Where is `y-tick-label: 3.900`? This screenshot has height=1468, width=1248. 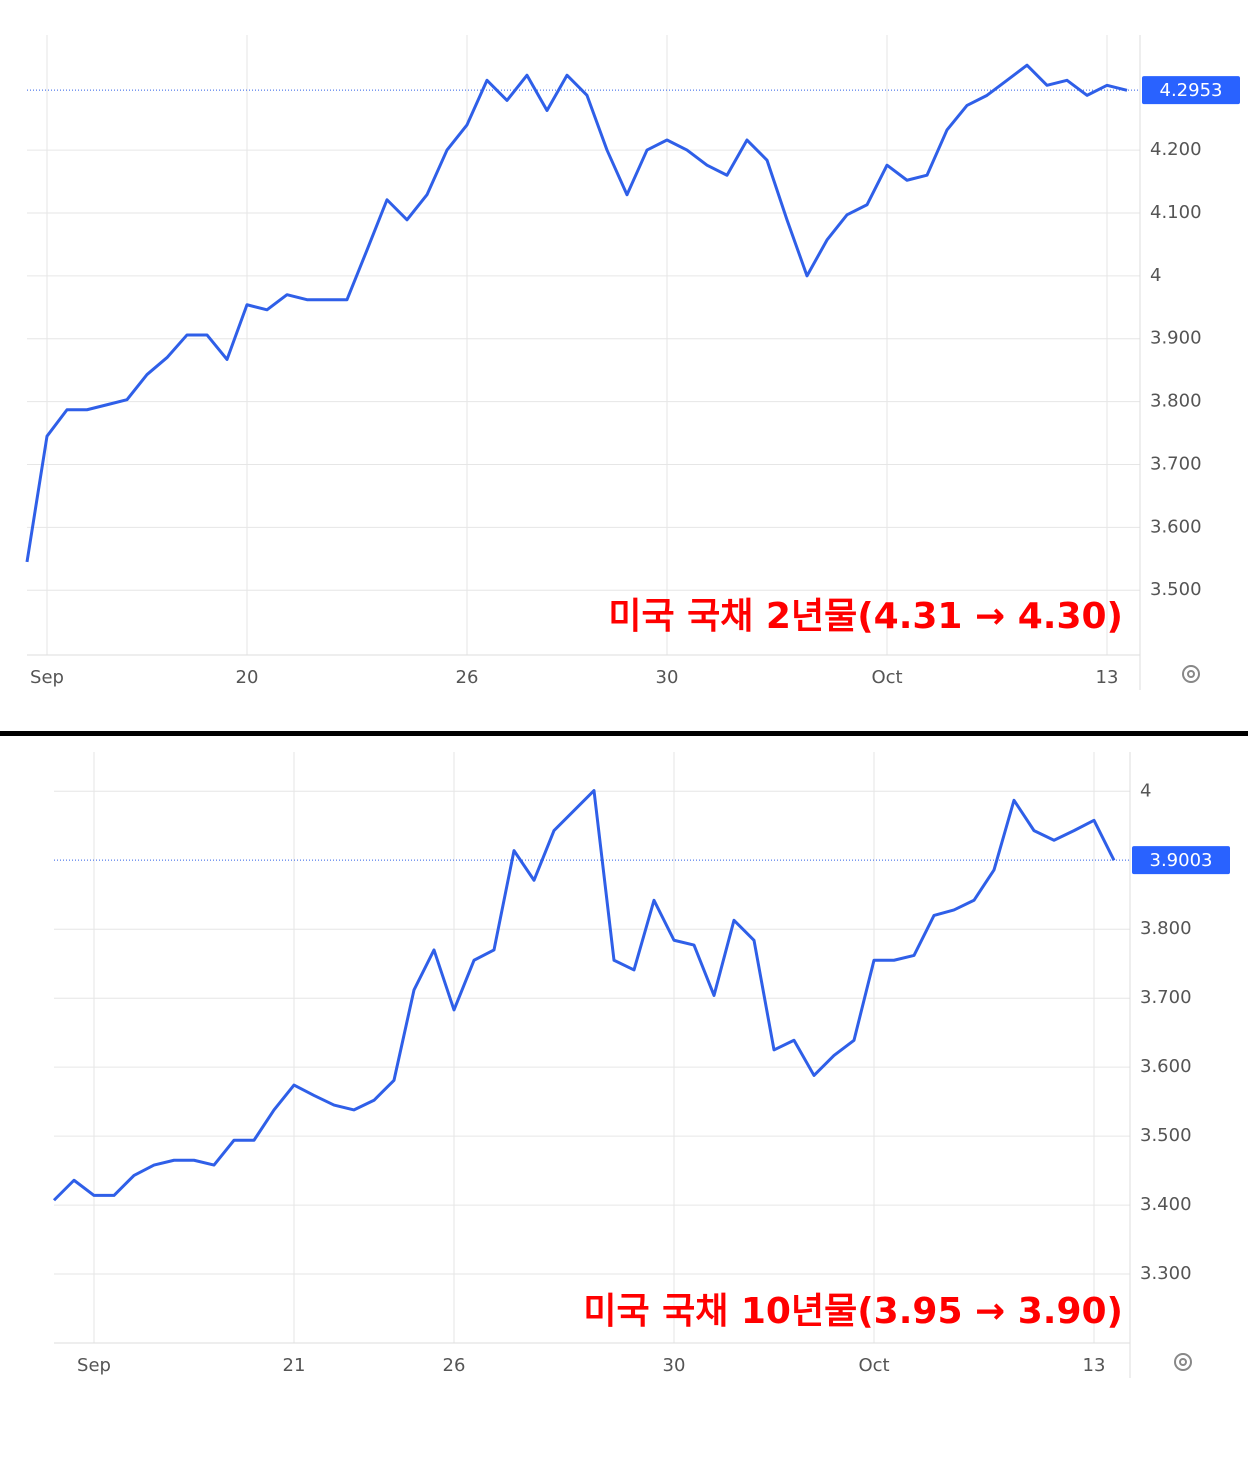
y-tick-label: 3.900 is located at coordinates (1176, 338).